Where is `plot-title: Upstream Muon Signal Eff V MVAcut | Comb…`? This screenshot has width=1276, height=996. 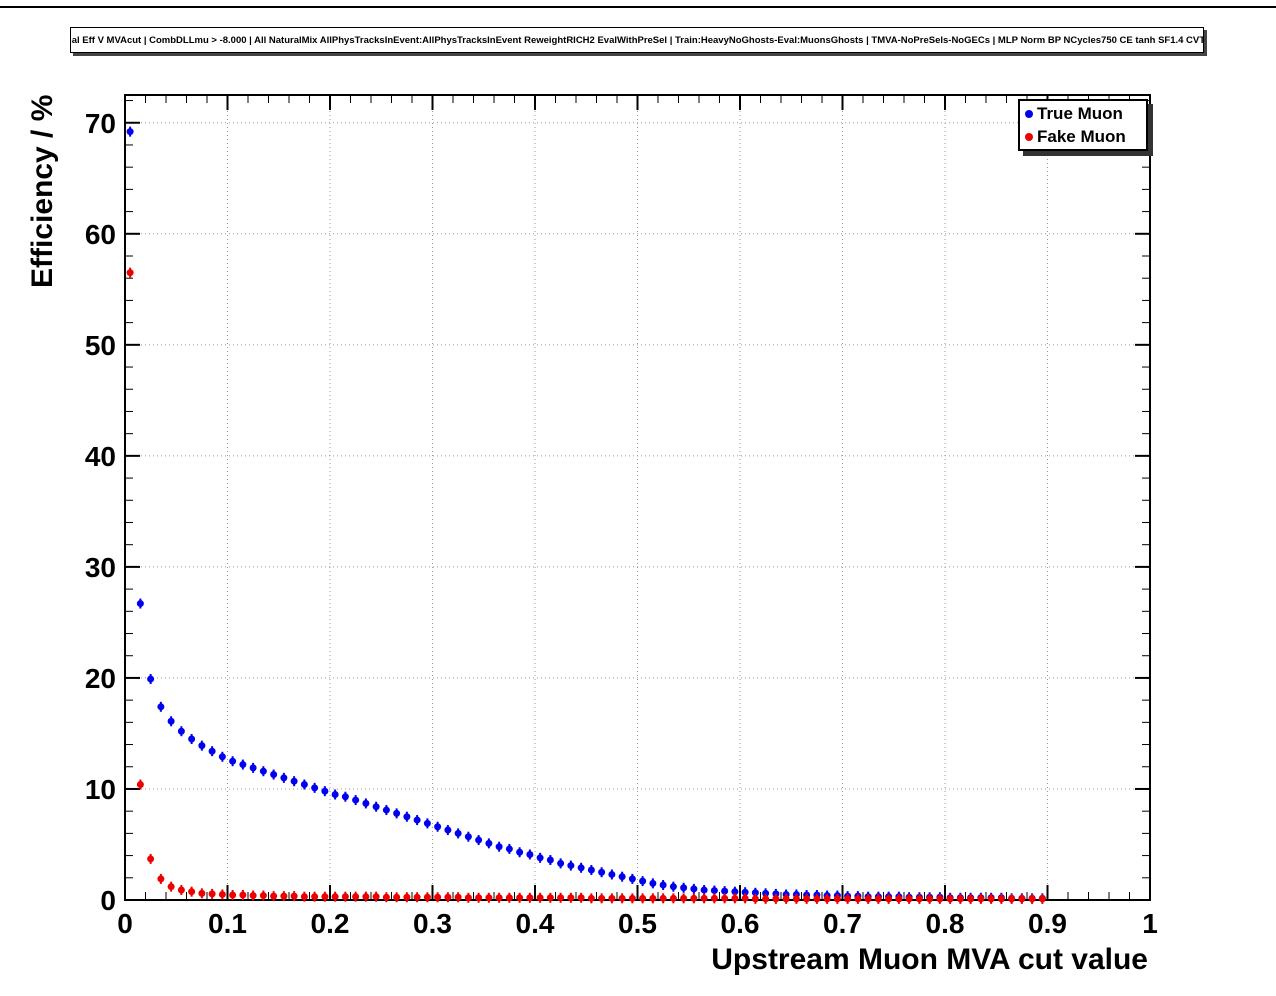
plot-title: Upstream Muon Signal Eff V MVAcut | Comb… is located at coordinates (637, 40).